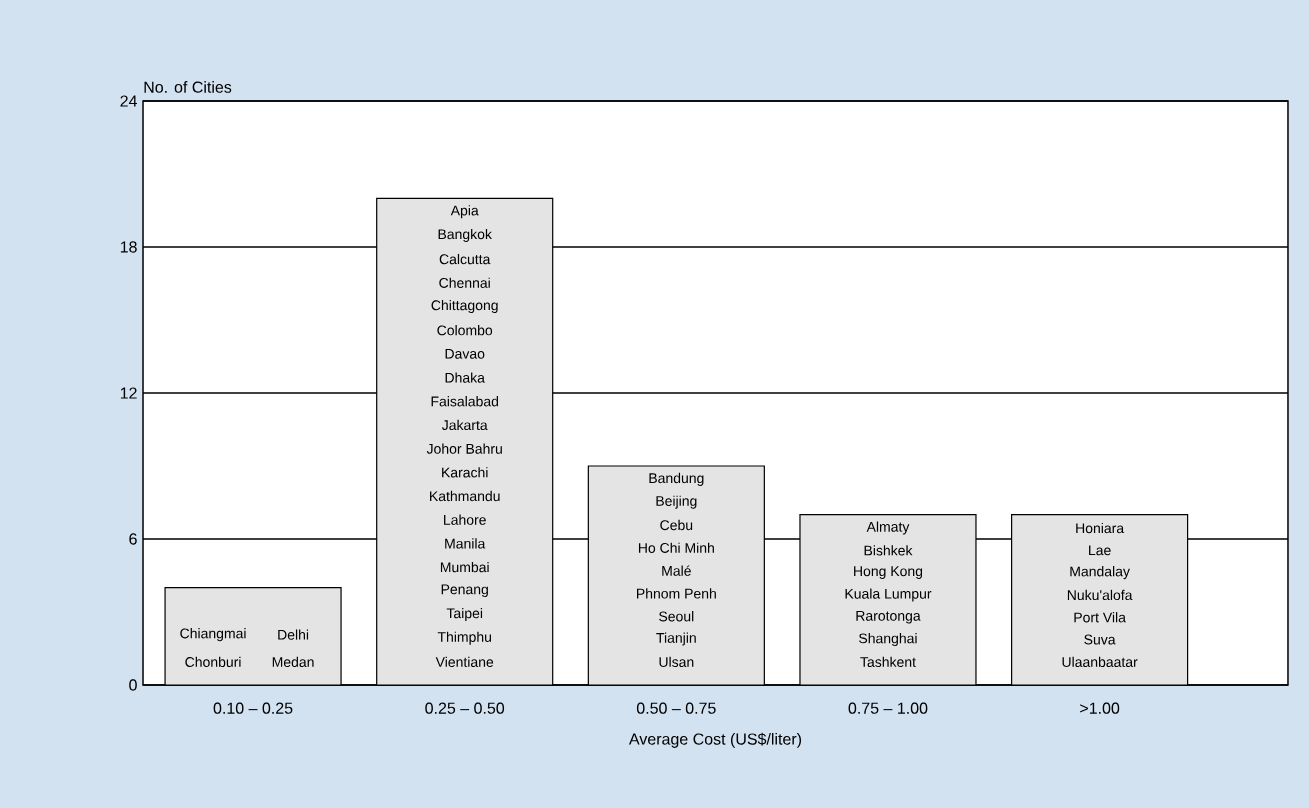  What do you see at coordinates (213, 635) in the screenshot?
I see `annotation: Chiangmai` at bounding box center [213, 635].